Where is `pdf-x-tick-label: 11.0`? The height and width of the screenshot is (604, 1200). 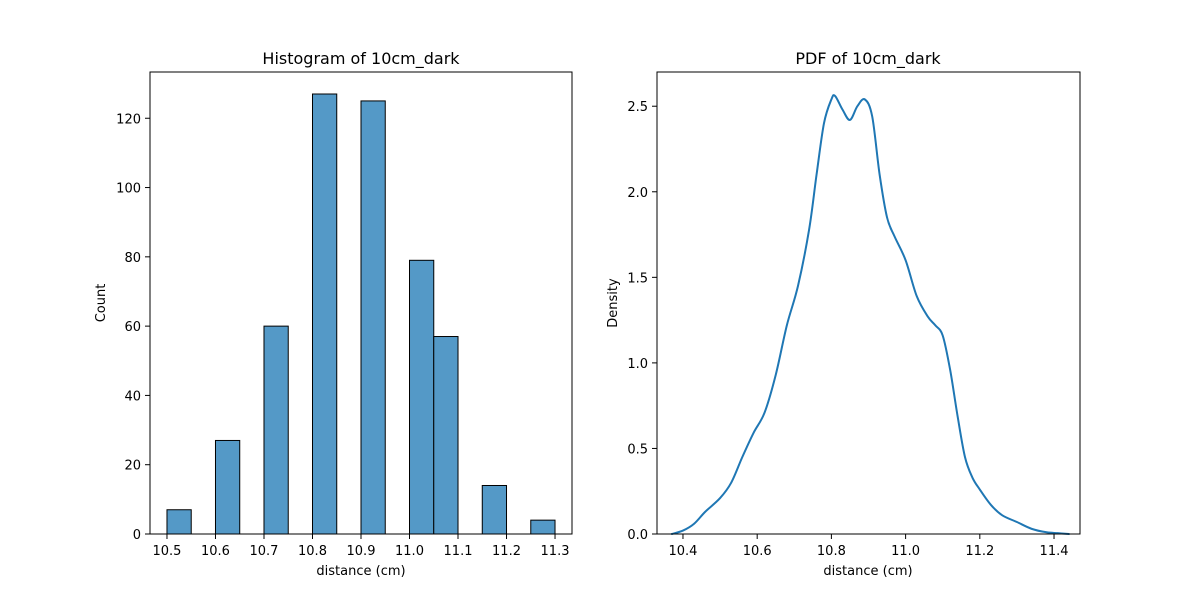 pdf-x-tick-label: 11.0 is located at coordinates (905, 551).